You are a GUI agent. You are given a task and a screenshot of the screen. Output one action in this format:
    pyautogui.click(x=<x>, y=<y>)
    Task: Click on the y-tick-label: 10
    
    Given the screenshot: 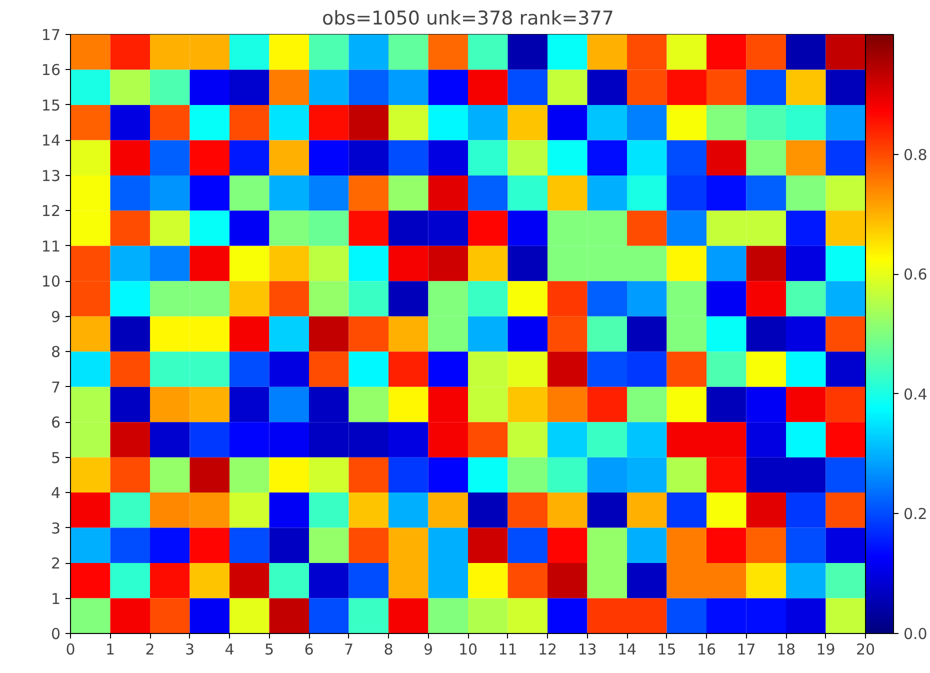 What is the action you would take?
    pyautogui.click(x=51, y=281)
    